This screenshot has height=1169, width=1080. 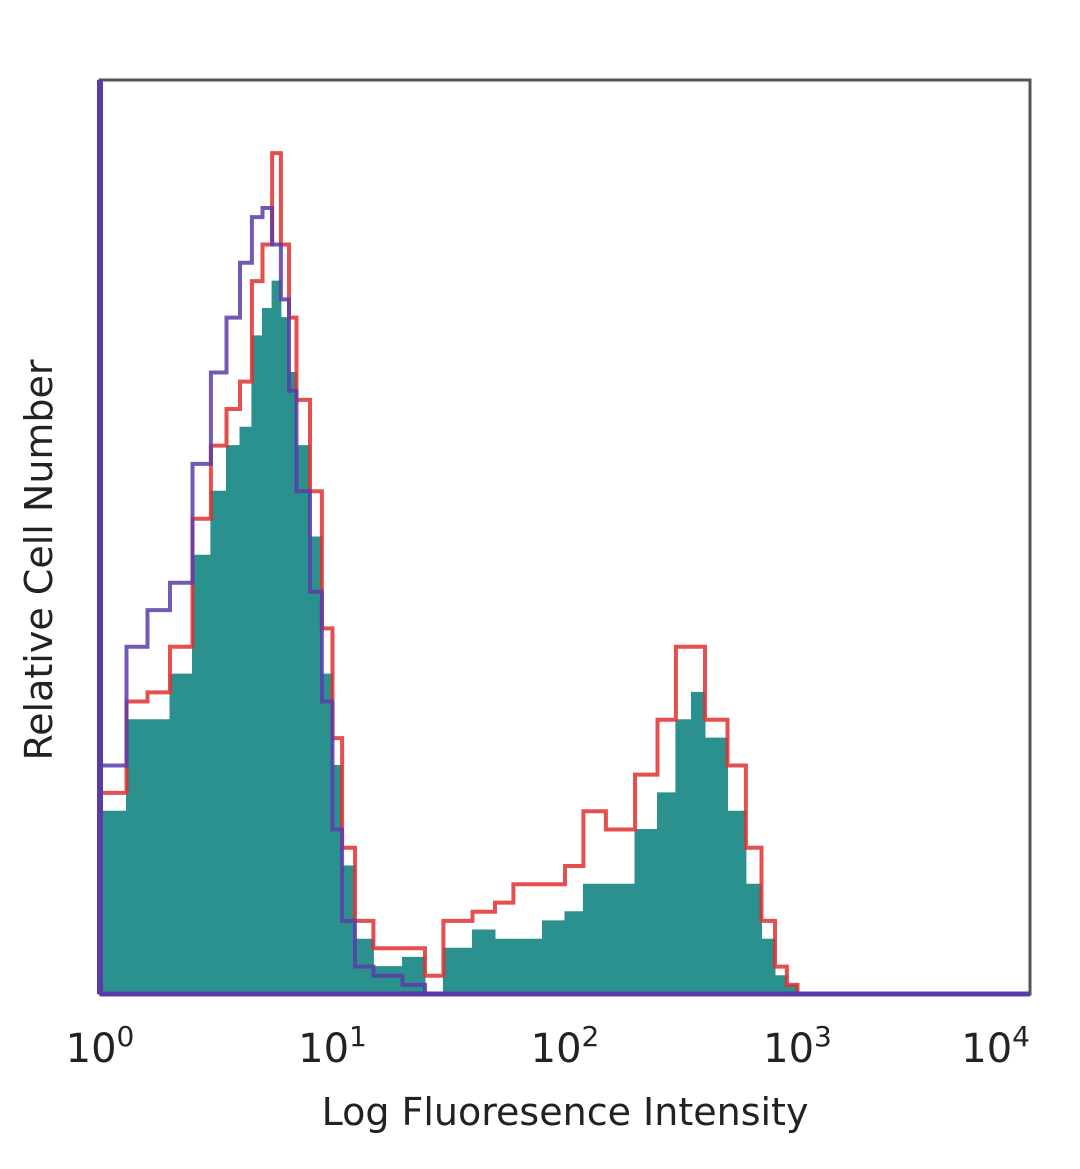 I want to click on x-tick-label: 100, so click(x=100, y=1046).